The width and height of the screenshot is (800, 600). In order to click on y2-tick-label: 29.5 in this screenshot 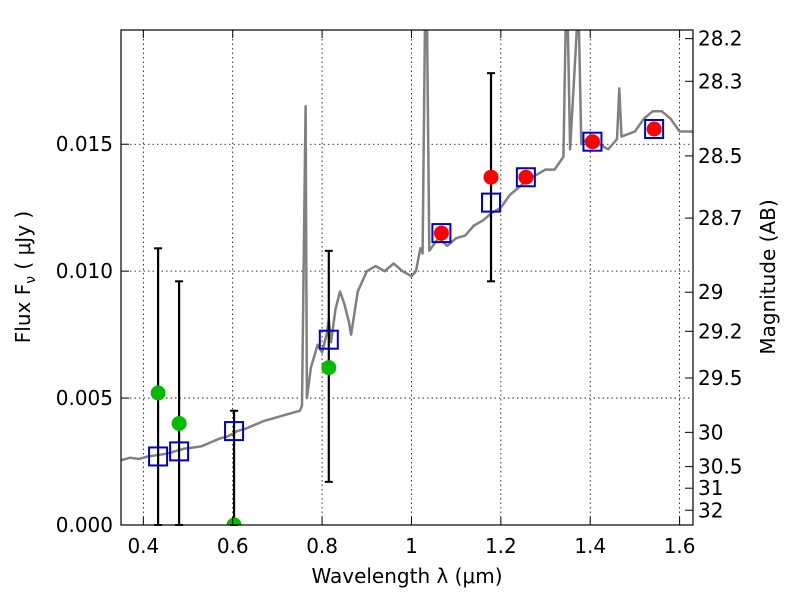, I will do `click(720, 378)`.